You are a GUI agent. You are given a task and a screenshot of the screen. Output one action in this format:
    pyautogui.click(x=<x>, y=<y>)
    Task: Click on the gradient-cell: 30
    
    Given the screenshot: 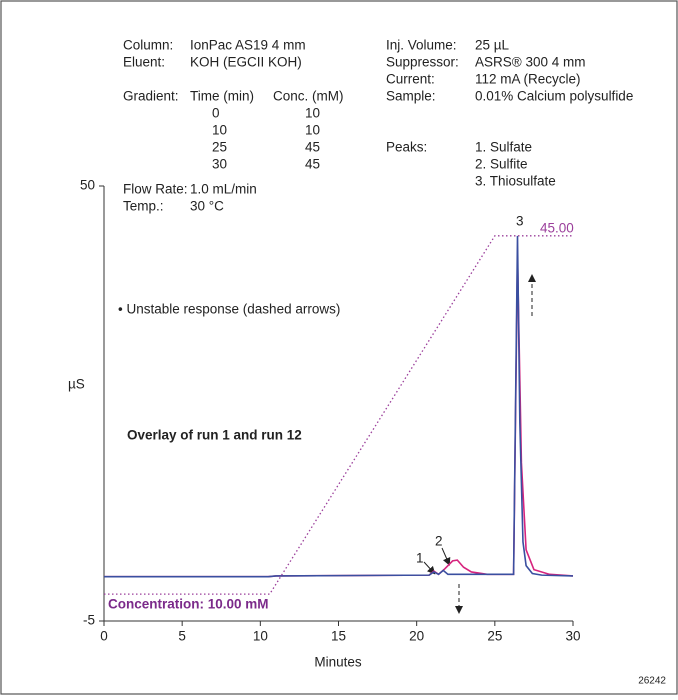 What is the action you would take?
    pyautogui.click(x=219, y=164)
    